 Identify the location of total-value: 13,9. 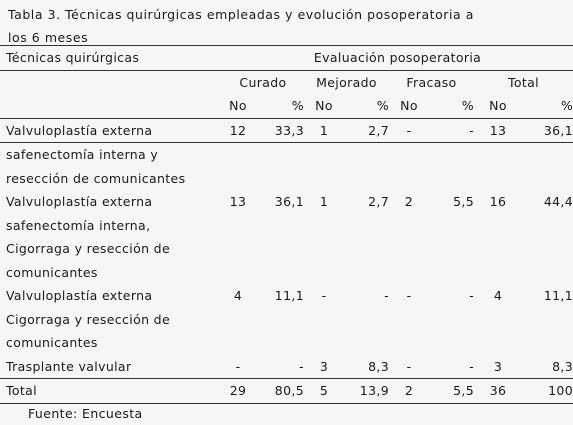
(366, 391).